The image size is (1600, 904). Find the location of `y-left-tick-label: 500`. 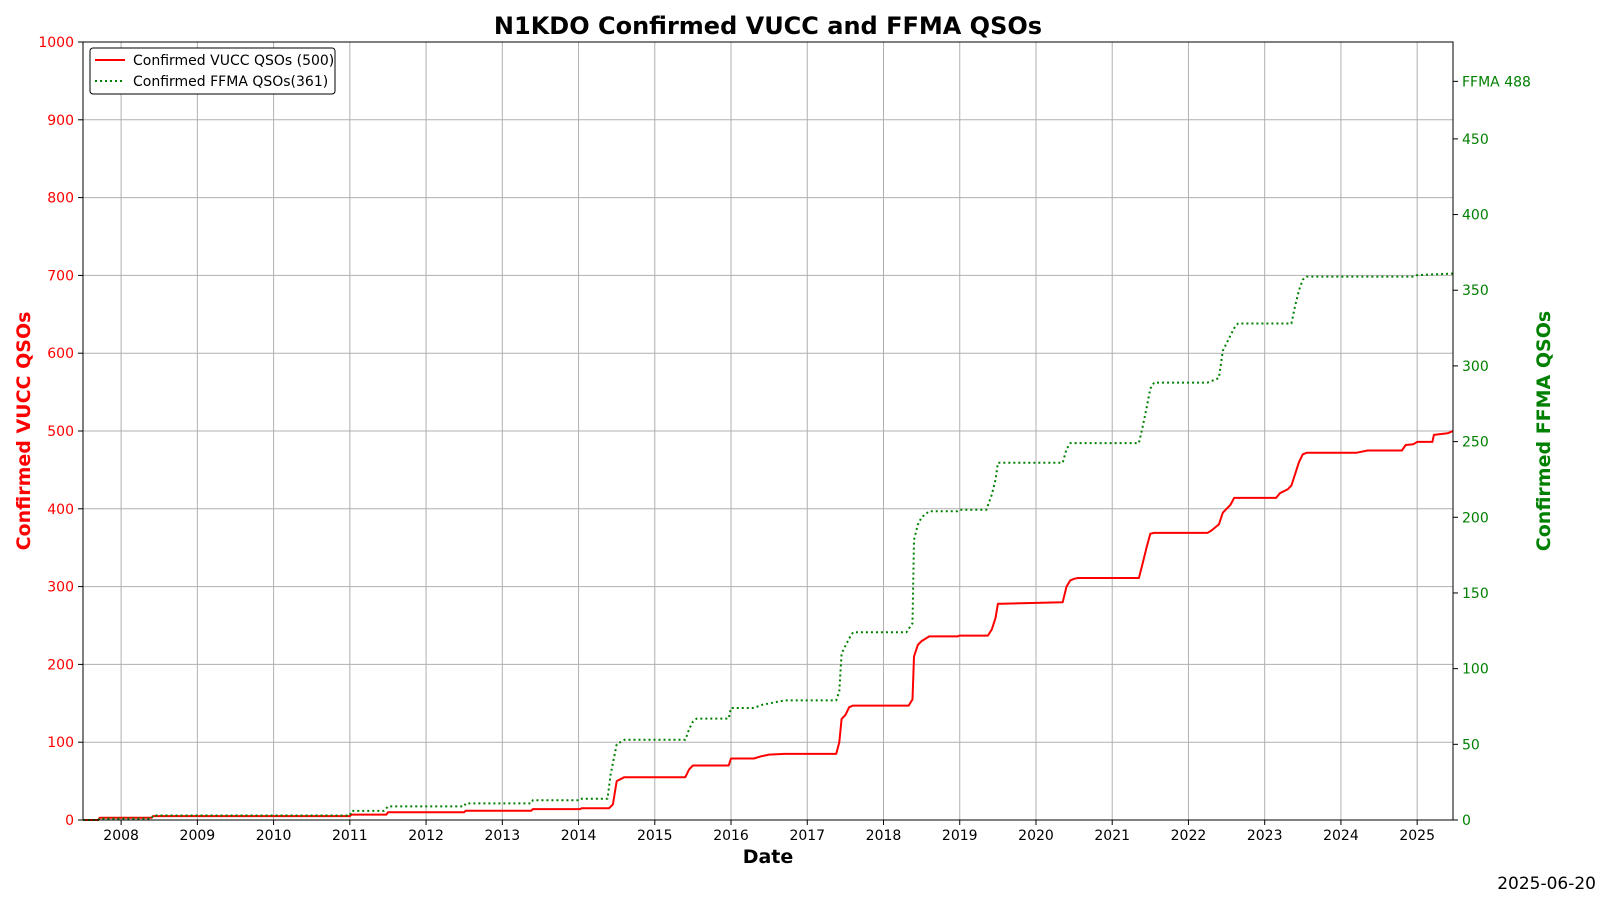

y-left-tick-label: 500 is located at coordinates (60, 432).